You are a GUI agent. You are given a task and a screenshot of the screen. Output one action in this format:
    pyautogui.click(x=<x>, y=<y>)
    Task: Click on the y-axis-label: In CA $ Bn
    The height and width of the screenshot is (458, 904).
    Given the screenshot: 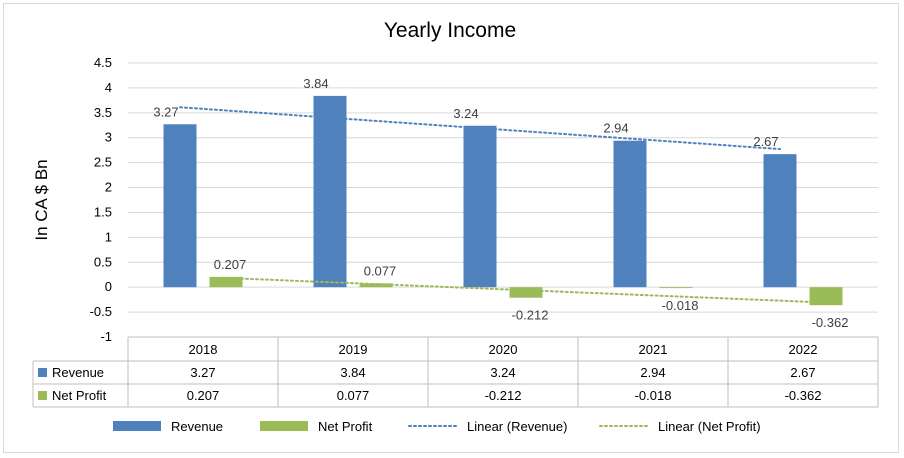 What is the action you would take?
    pyautogui.click(x=41, y=199)
    